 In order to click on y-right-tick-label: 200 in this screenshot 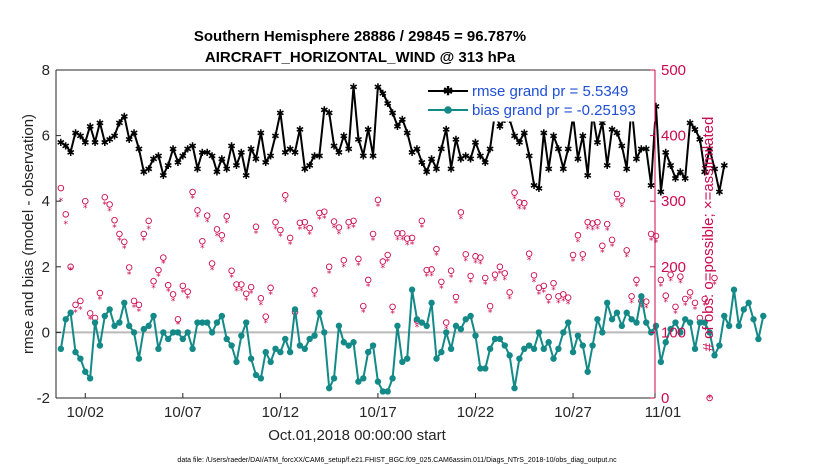, I will do `click(673, 267)`.